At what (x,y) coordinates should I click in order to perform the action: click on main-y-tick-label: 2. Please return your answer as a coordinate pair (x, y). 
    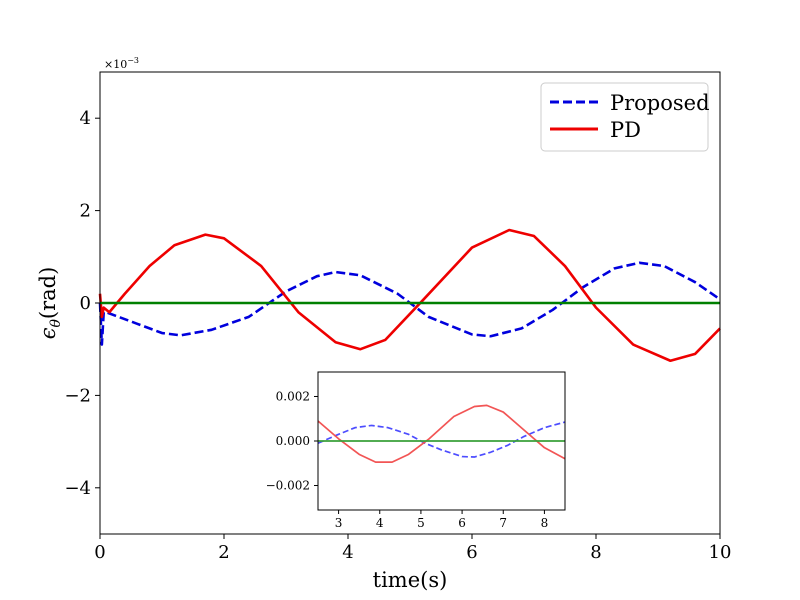
    Looking at the image, I should click on (85, 211).